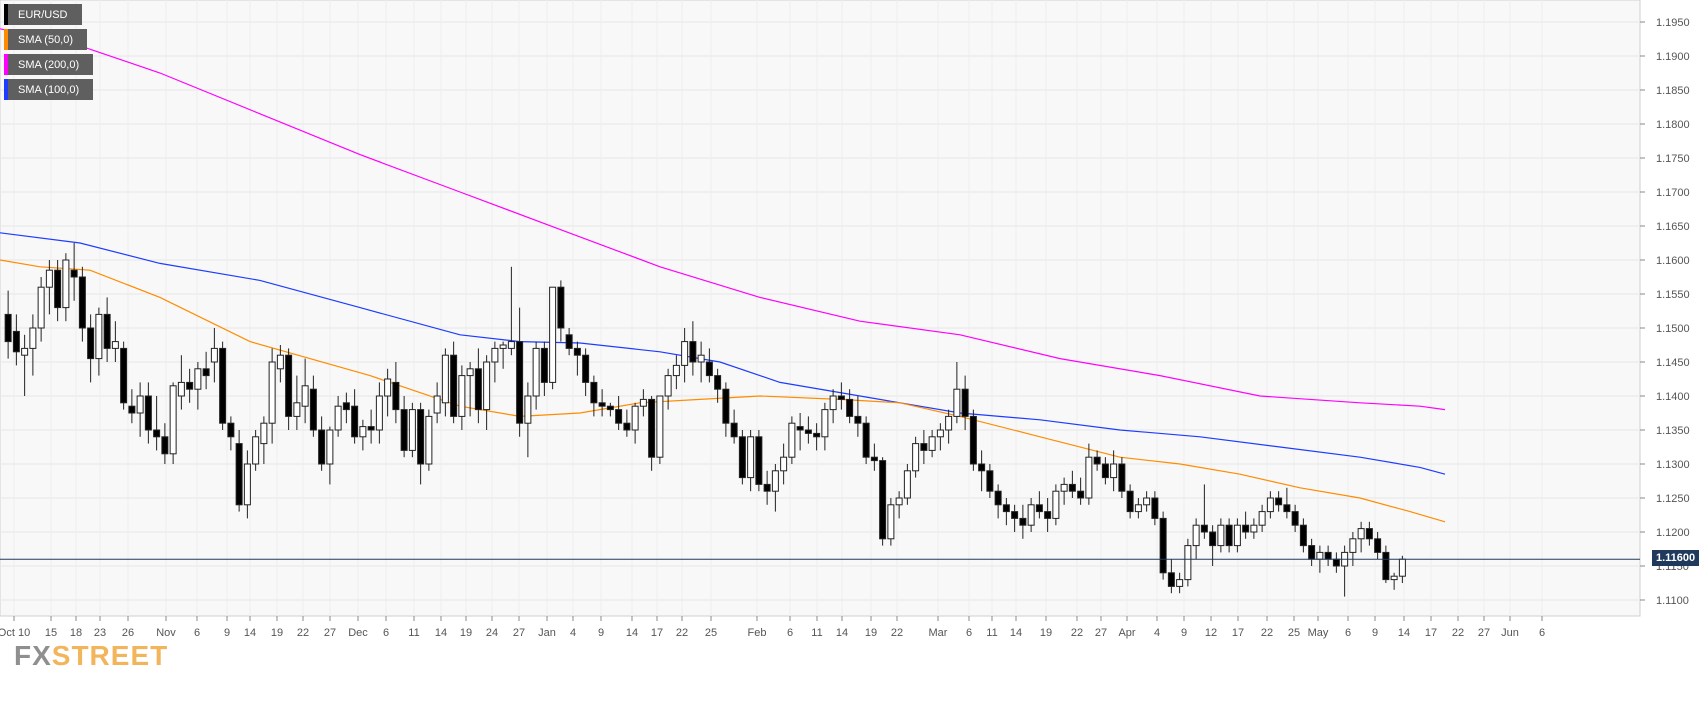 This screenshot has width=1707, height=712. I want to click on x-tick-label: Feb, so click(757, 633).